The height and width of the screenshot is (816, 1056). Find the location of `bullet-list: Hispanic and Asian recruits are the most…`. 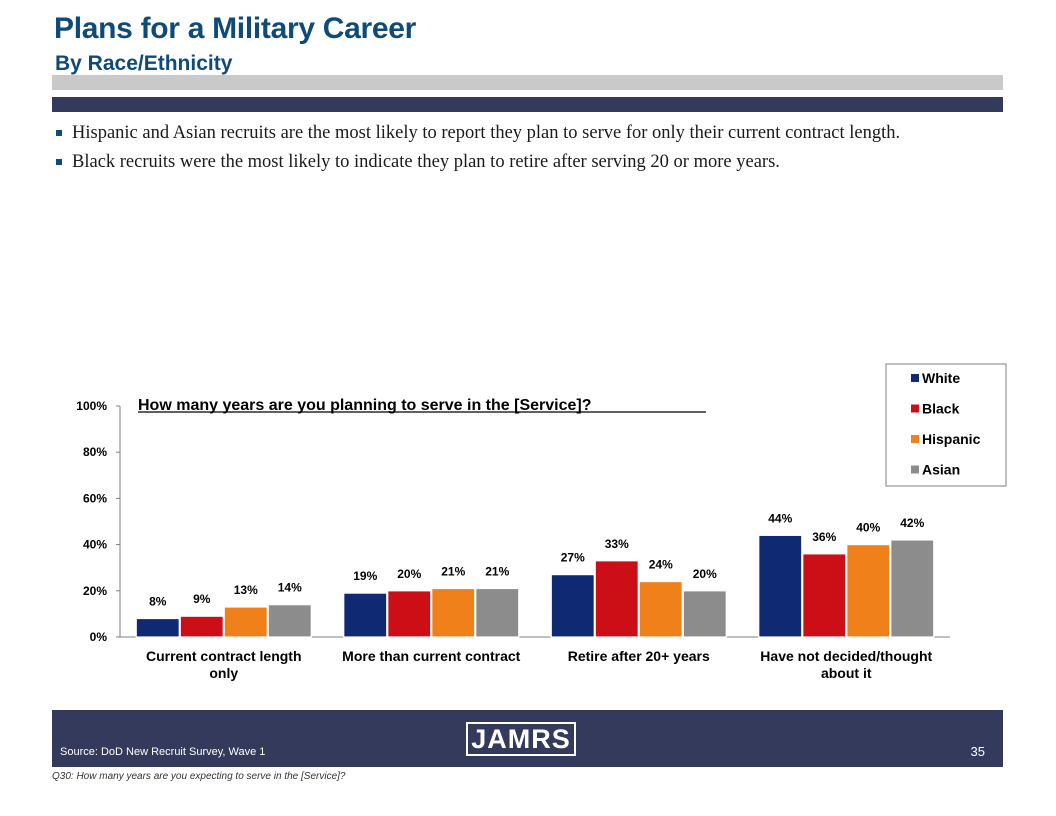

bullet-list: Hispanic and Asian recruits are the most… is located at coordinates (524, 151).